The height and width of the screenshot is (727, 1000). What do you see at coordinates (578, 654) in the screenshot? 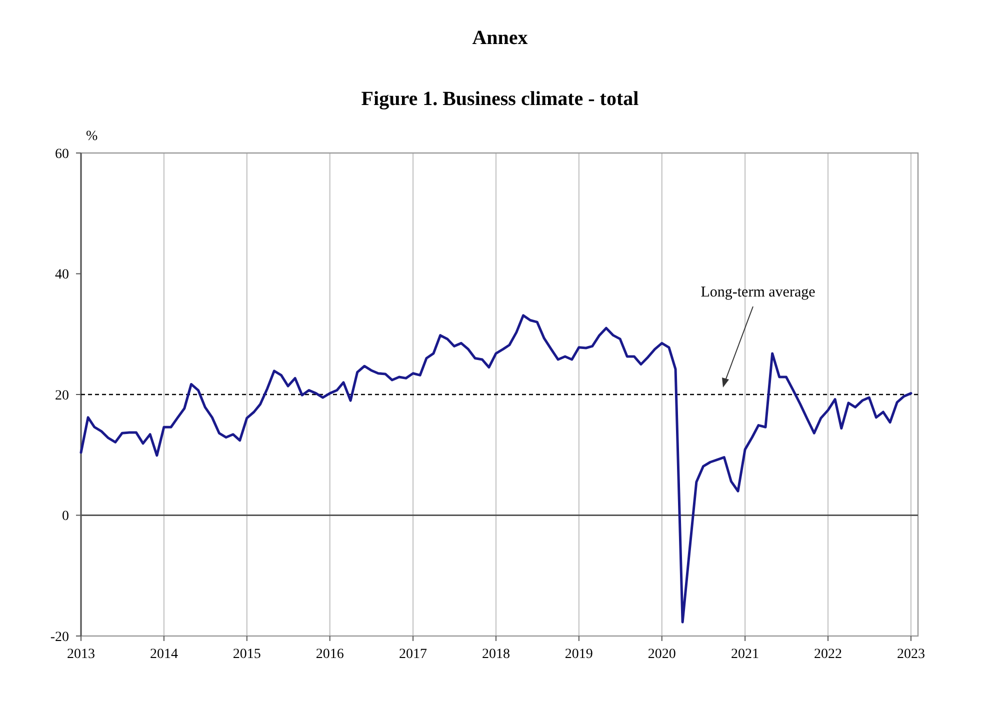
I see `x-tick-label: 2019` at bounding box center [578, 654].